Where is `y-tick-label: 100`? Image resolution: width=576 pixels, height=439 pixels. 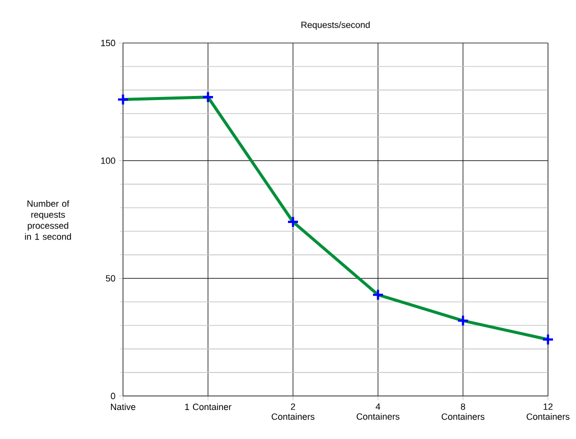
y-tick-label: 100 is located at coordinates (108, 160).